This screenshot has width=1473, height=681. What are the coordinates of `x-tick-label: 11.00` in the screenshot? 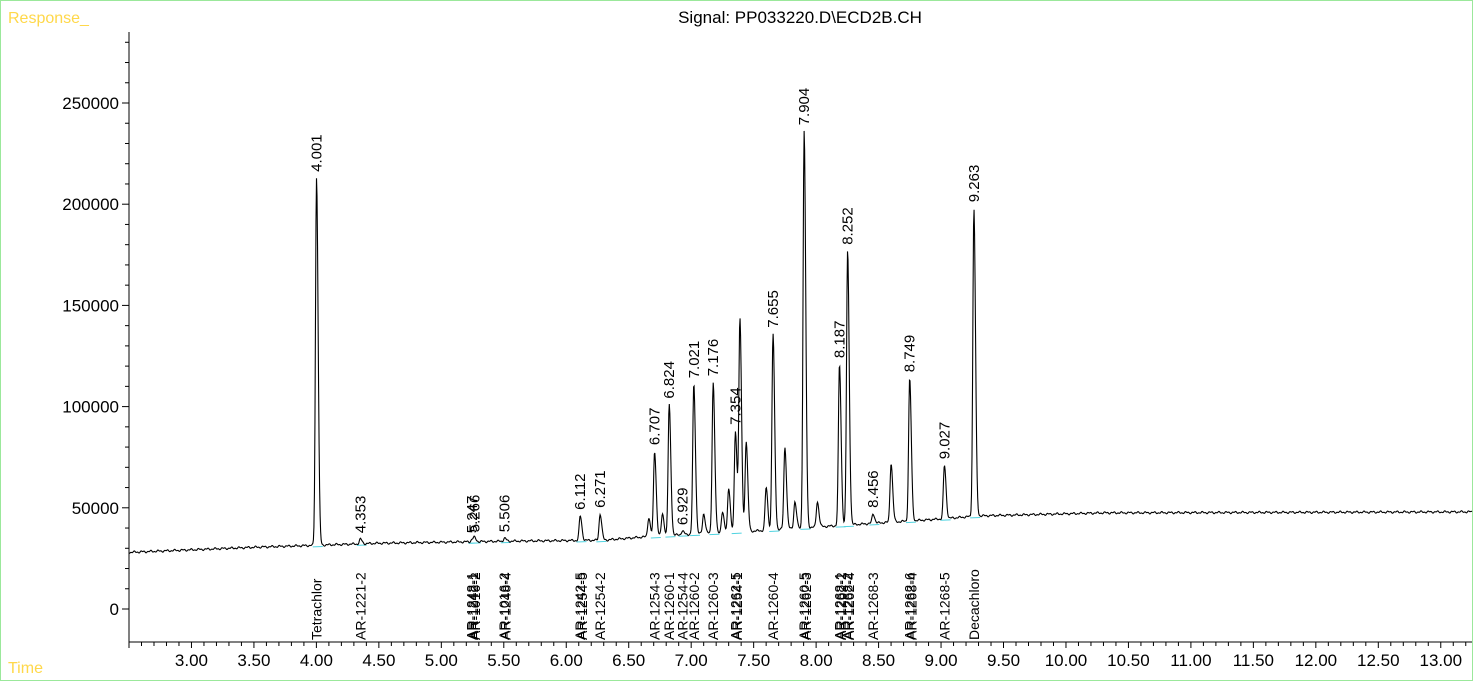 It's located at (1190, 660).